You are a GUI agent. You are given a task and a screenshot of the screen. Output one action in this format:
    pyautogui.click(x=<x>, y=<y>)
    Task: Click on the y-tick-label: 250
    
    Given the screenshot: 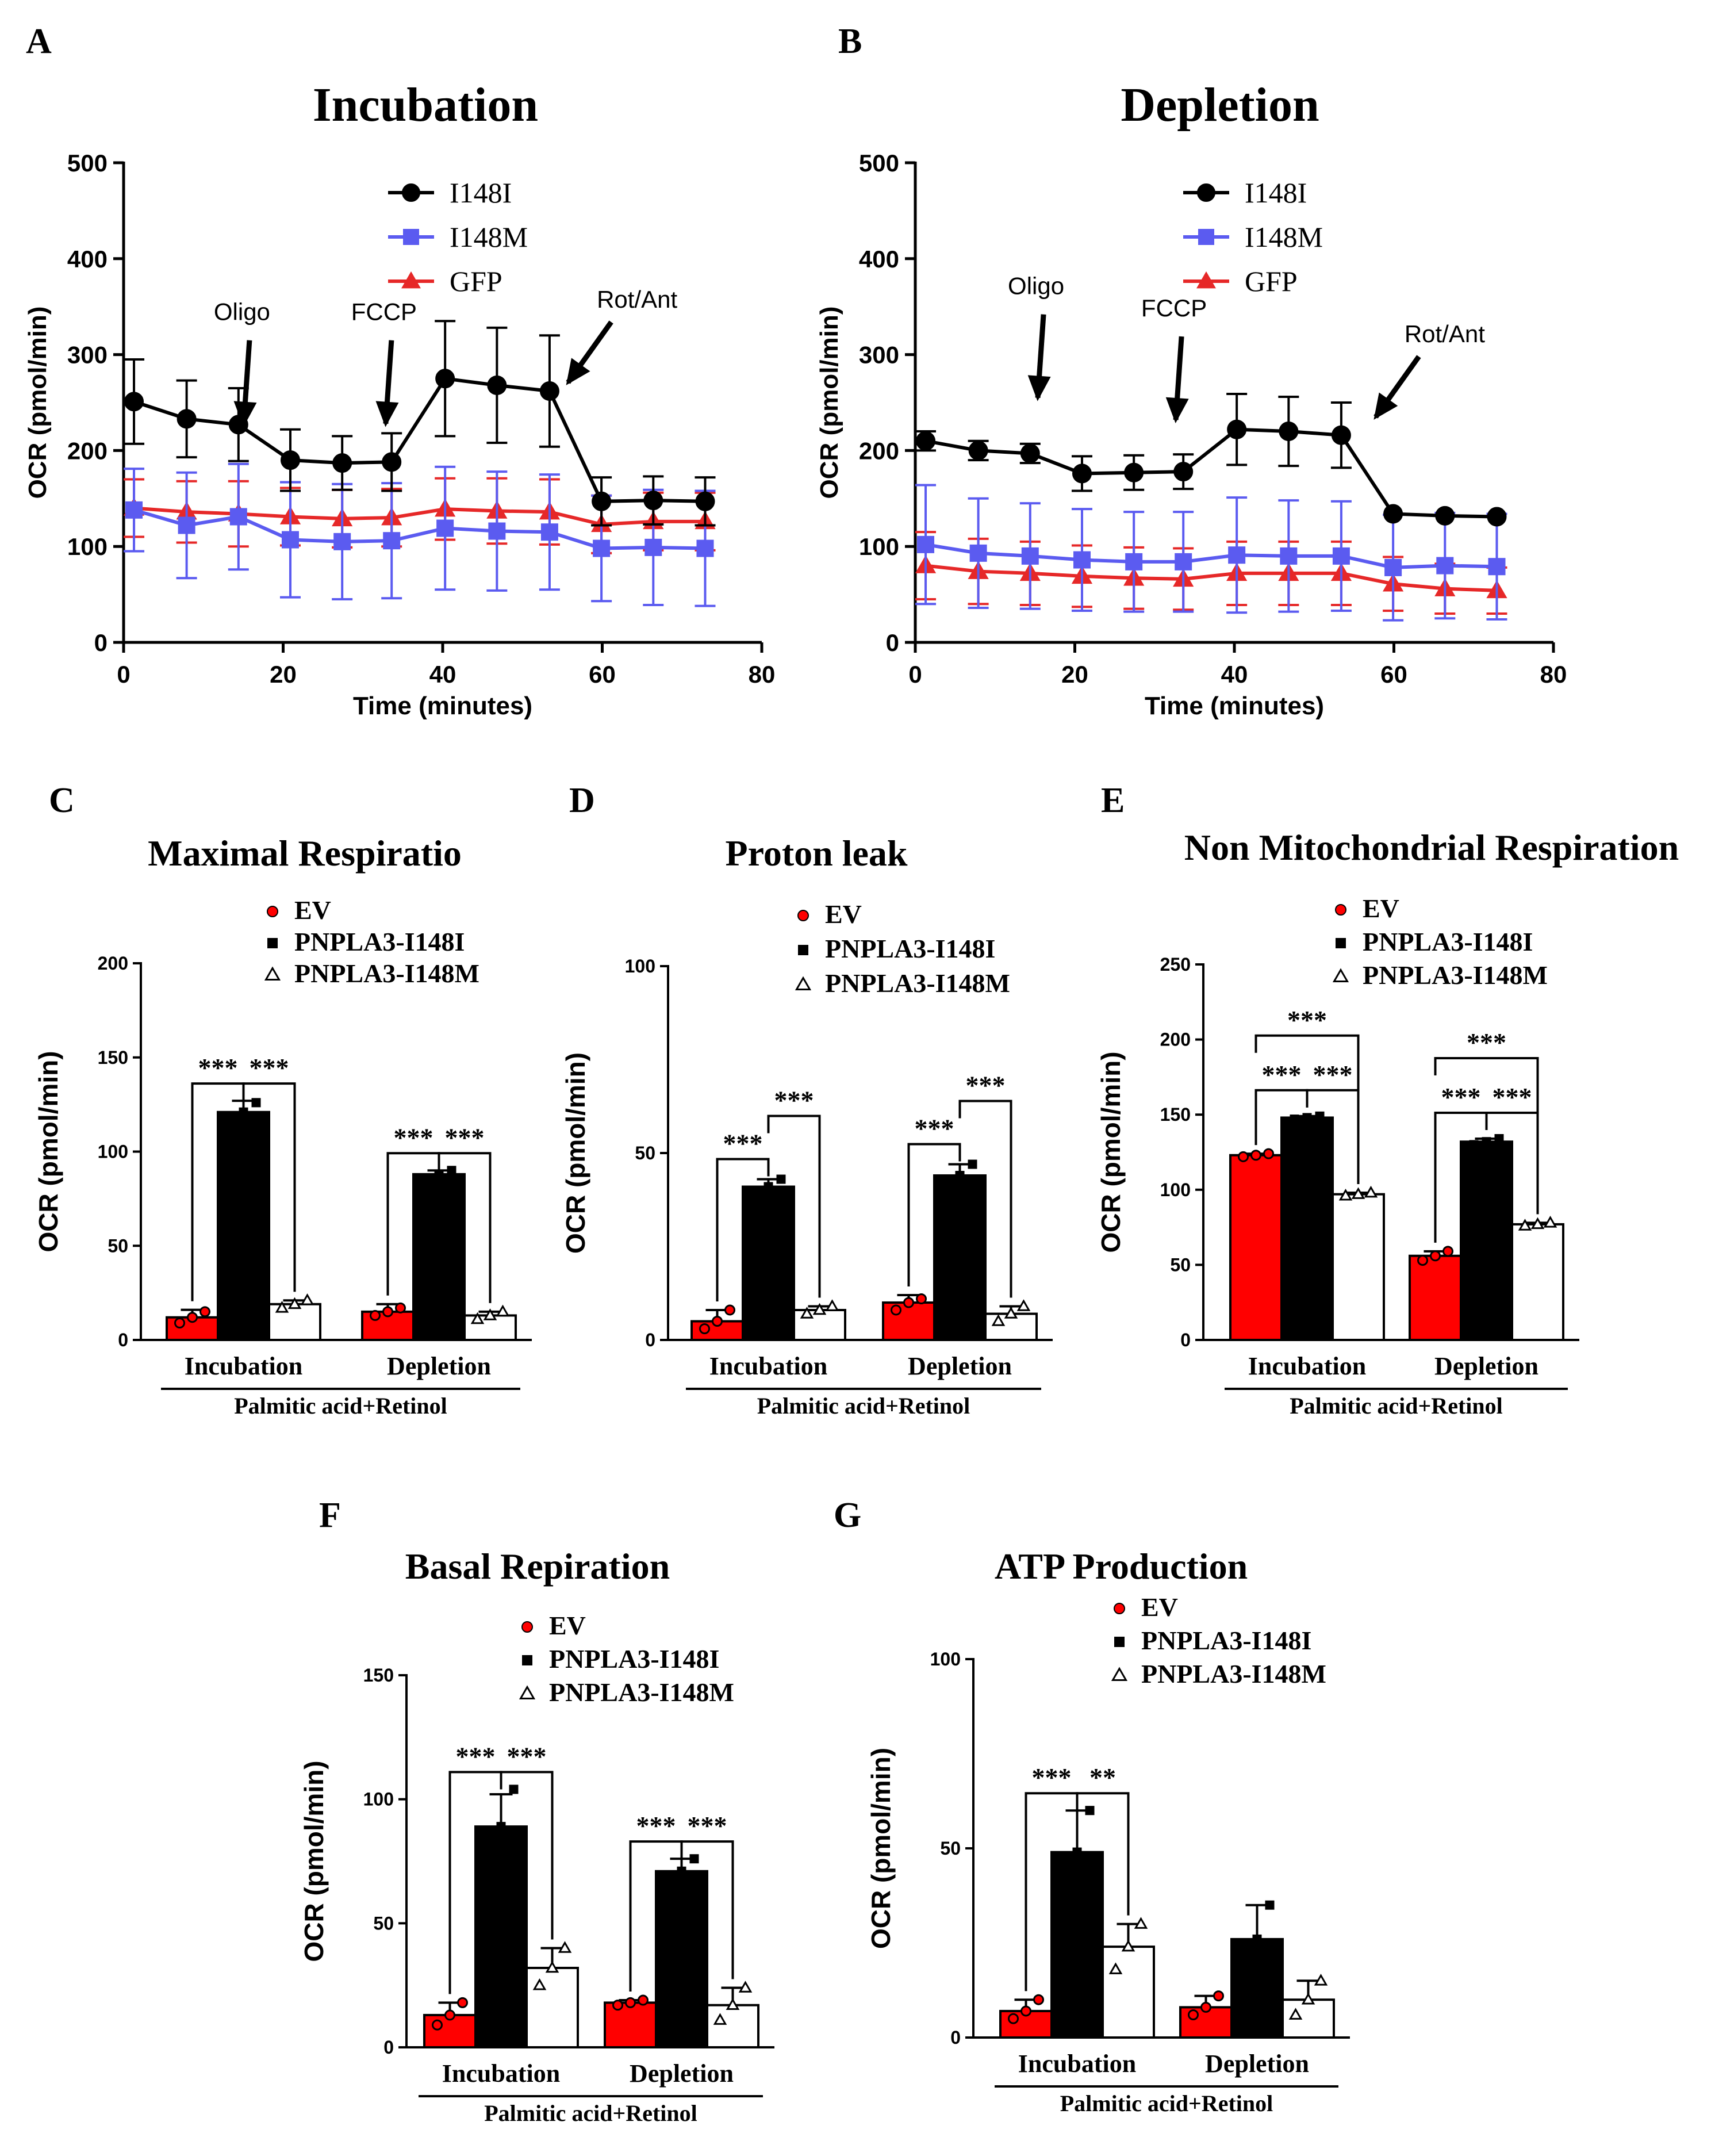 What is the action you would take?
    pyautogui.click(x=1175, y=964)
    